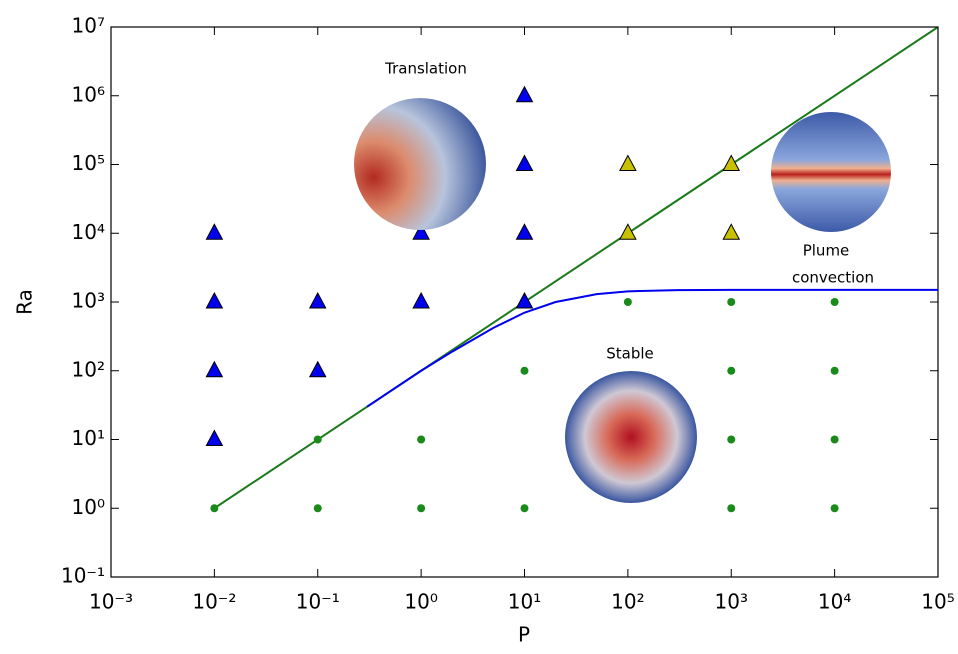  What do you see at coordinates (318, 602) in the screenshot?
I see `x-tick-label: 10⁻¹` at bounding box center [318, 602].